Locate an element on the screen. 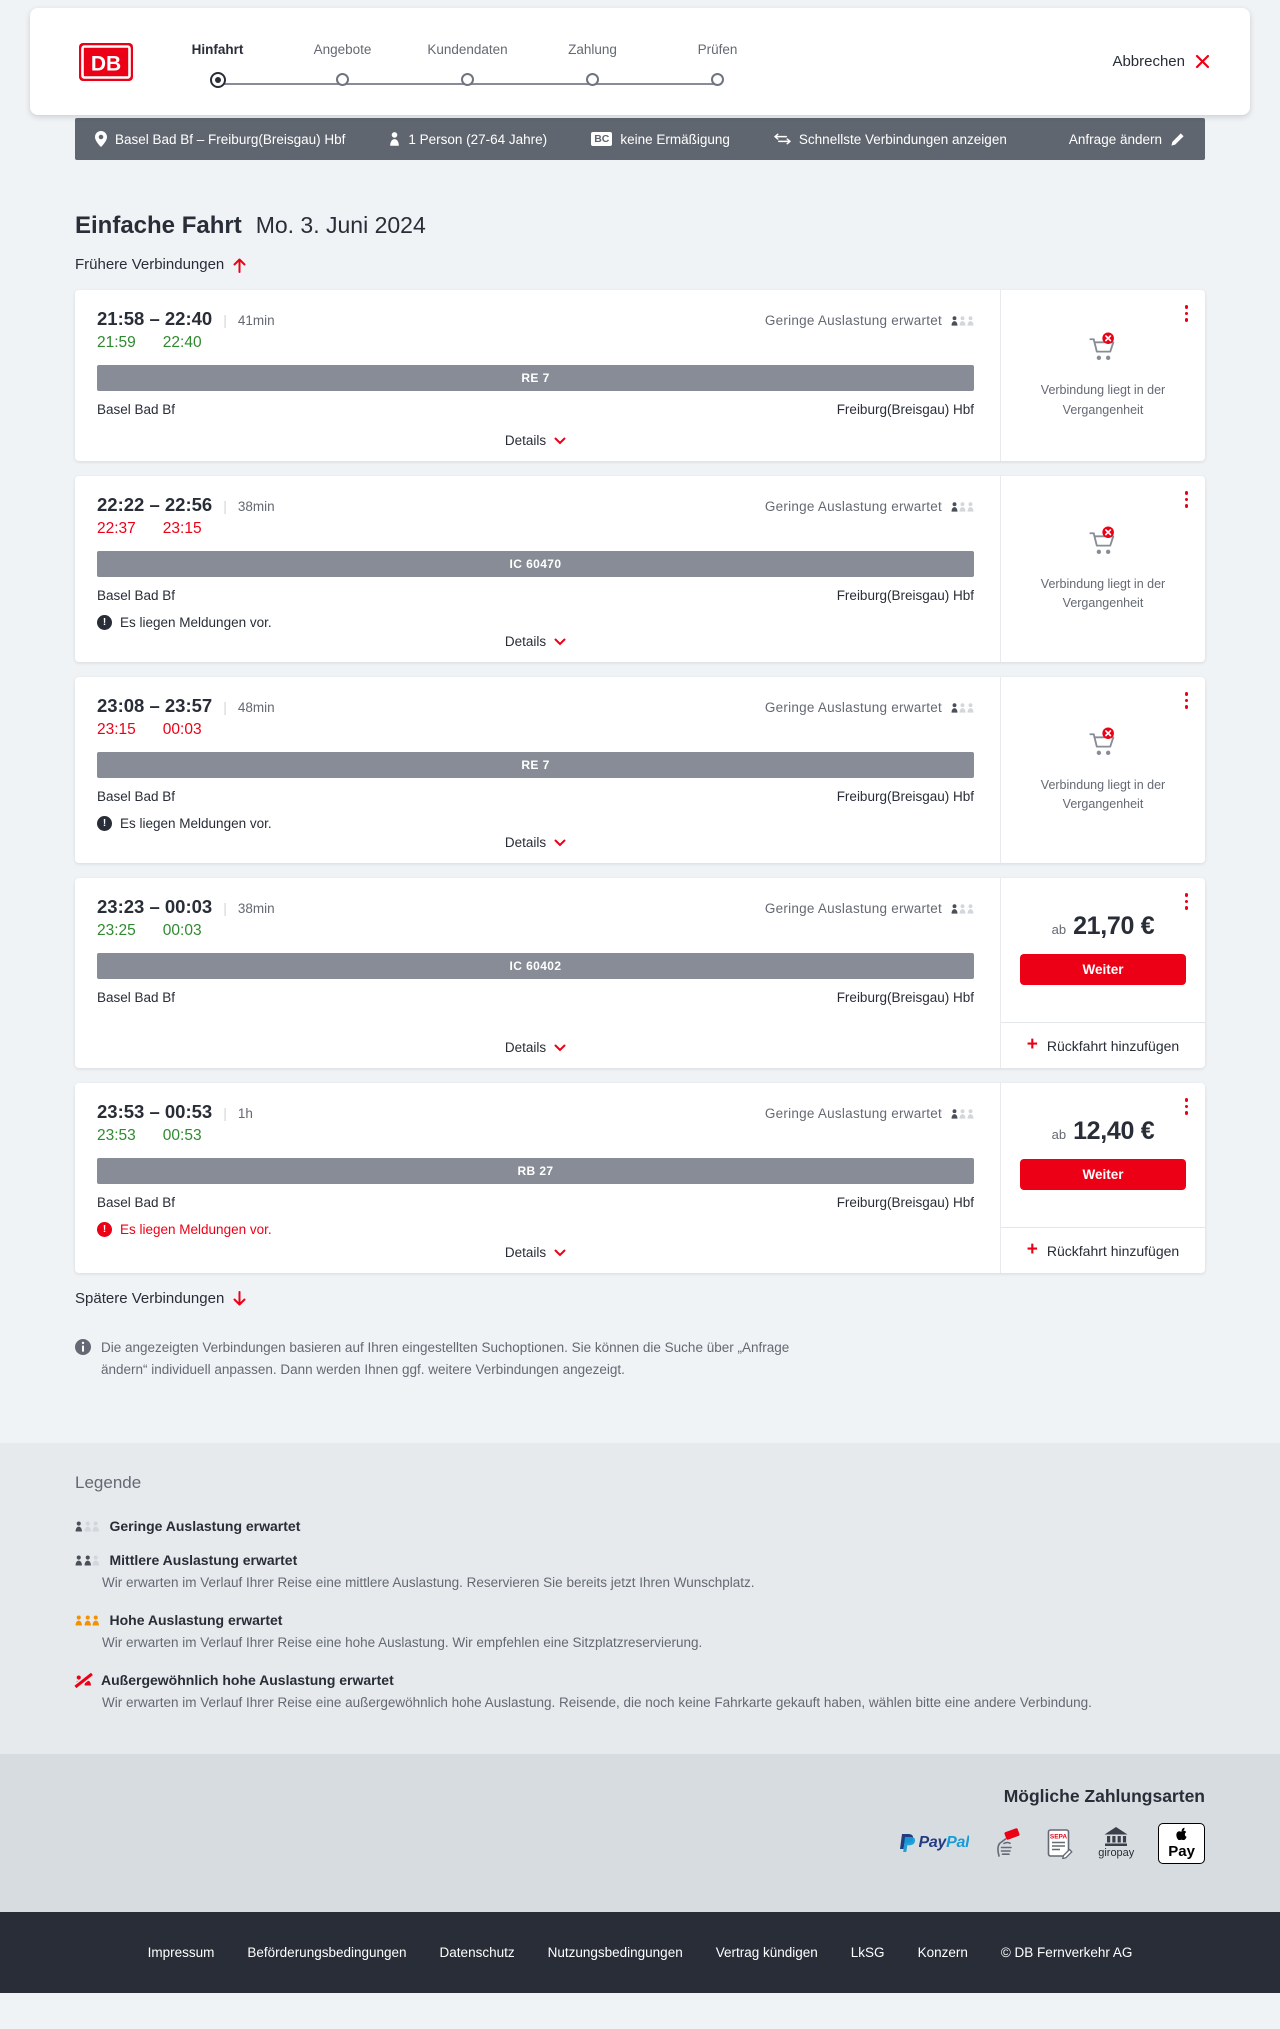  earlier-connections-link: Frühere Verbindungen is located at coordinates (160, 264).